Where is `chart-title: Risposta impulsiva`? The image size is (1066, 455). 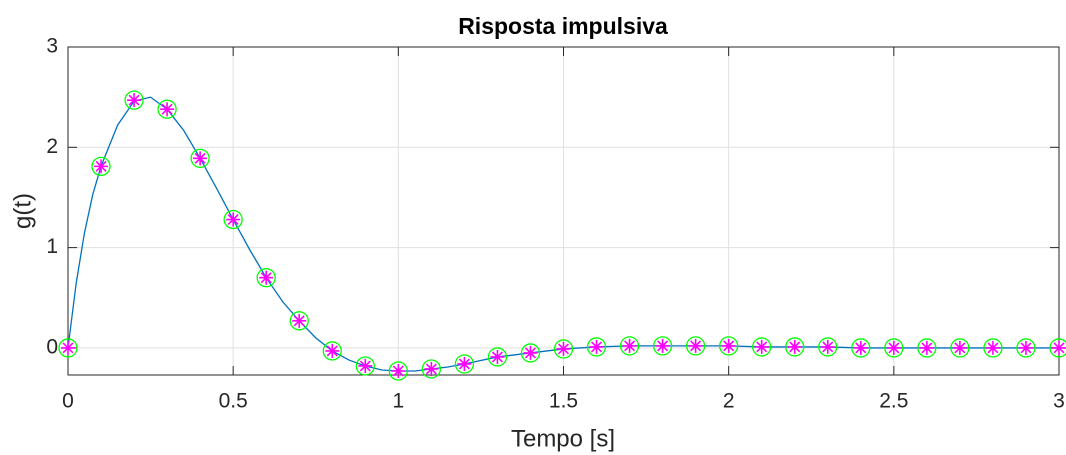
chart-title: Risposta impulsiva is located at coordinates (563, 26).